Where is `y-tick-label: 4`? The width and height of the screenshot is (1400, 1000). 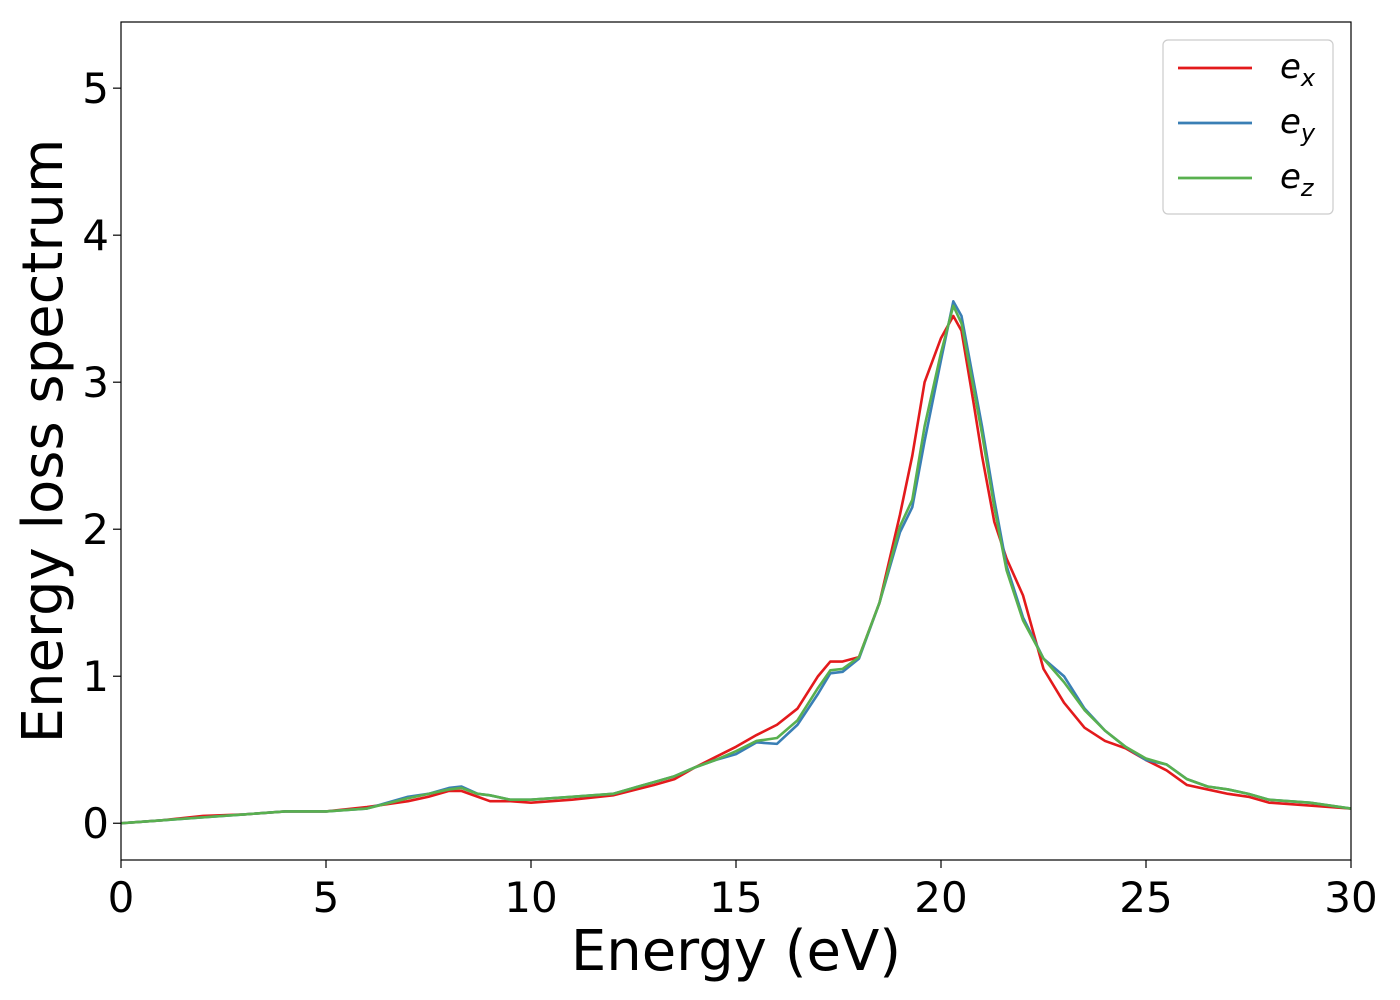
y-tick-label: 4 is located at coordinates (95, 235).